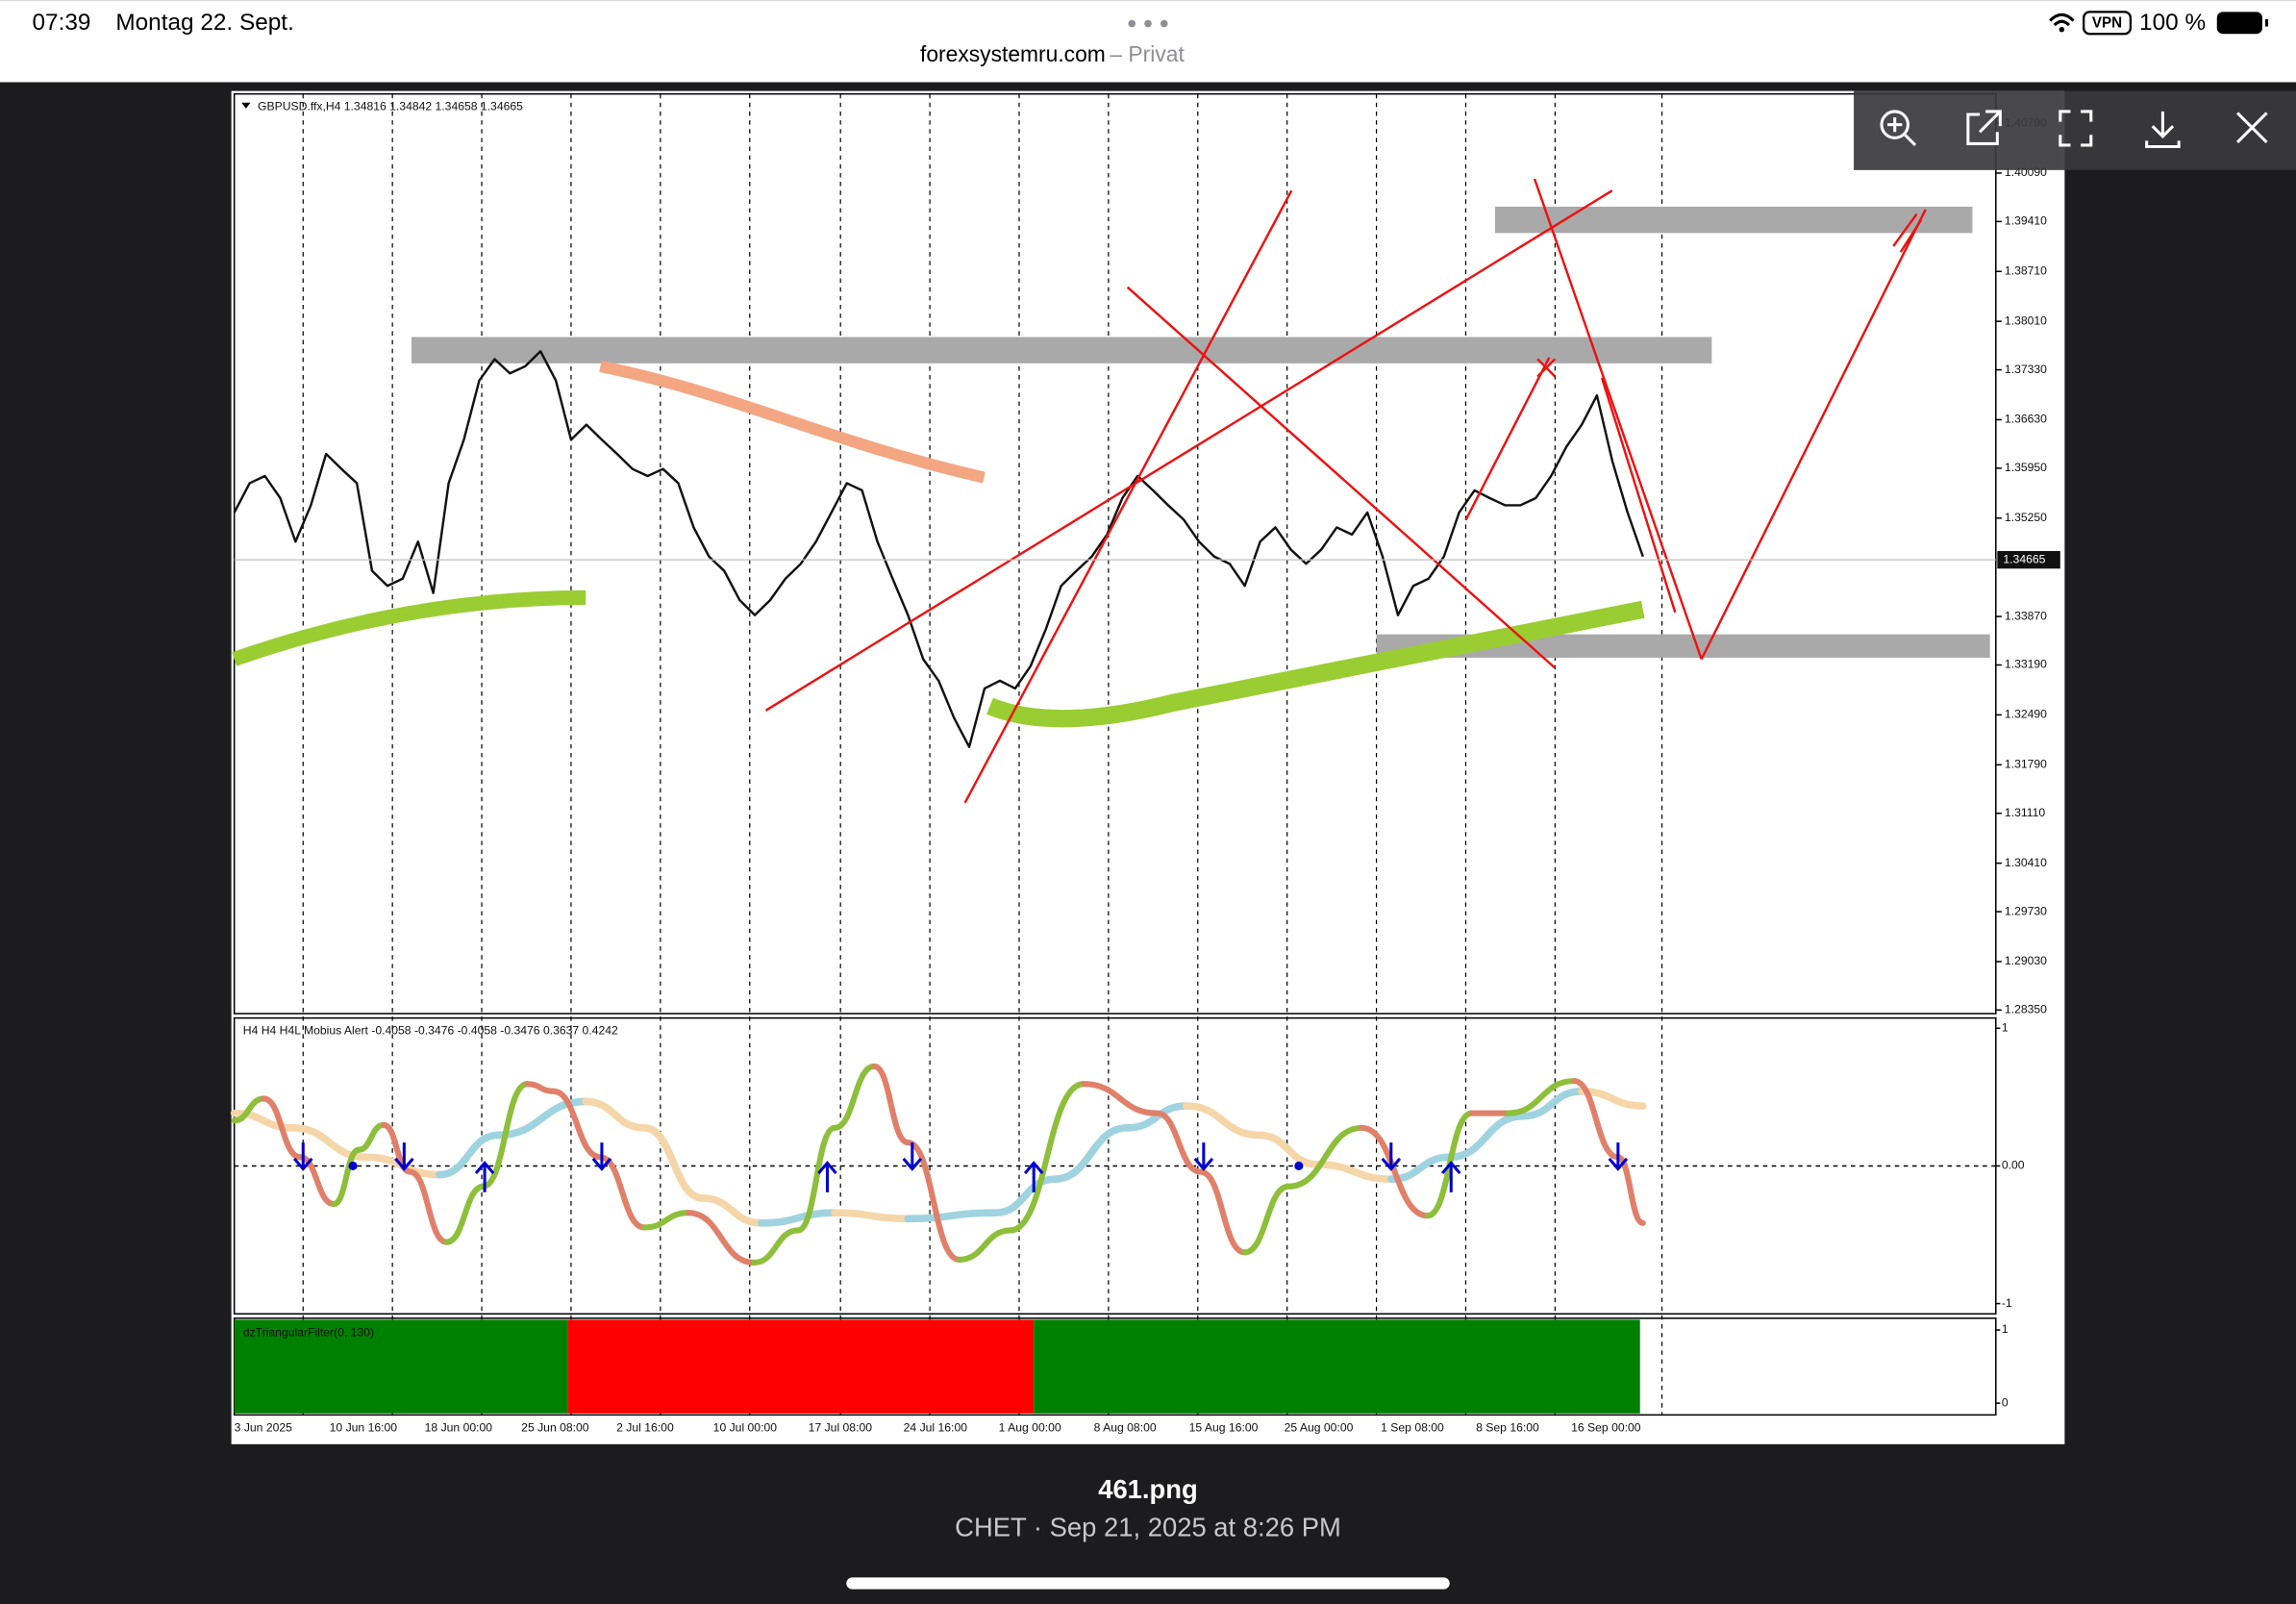 Image resolution: width=2296 pixels, height=1604 pixels. What do you see at coordinates (2005, 1402) in the screenshot?
I see `filter-tick-label: 0` at bounding box center [2005, 1402].